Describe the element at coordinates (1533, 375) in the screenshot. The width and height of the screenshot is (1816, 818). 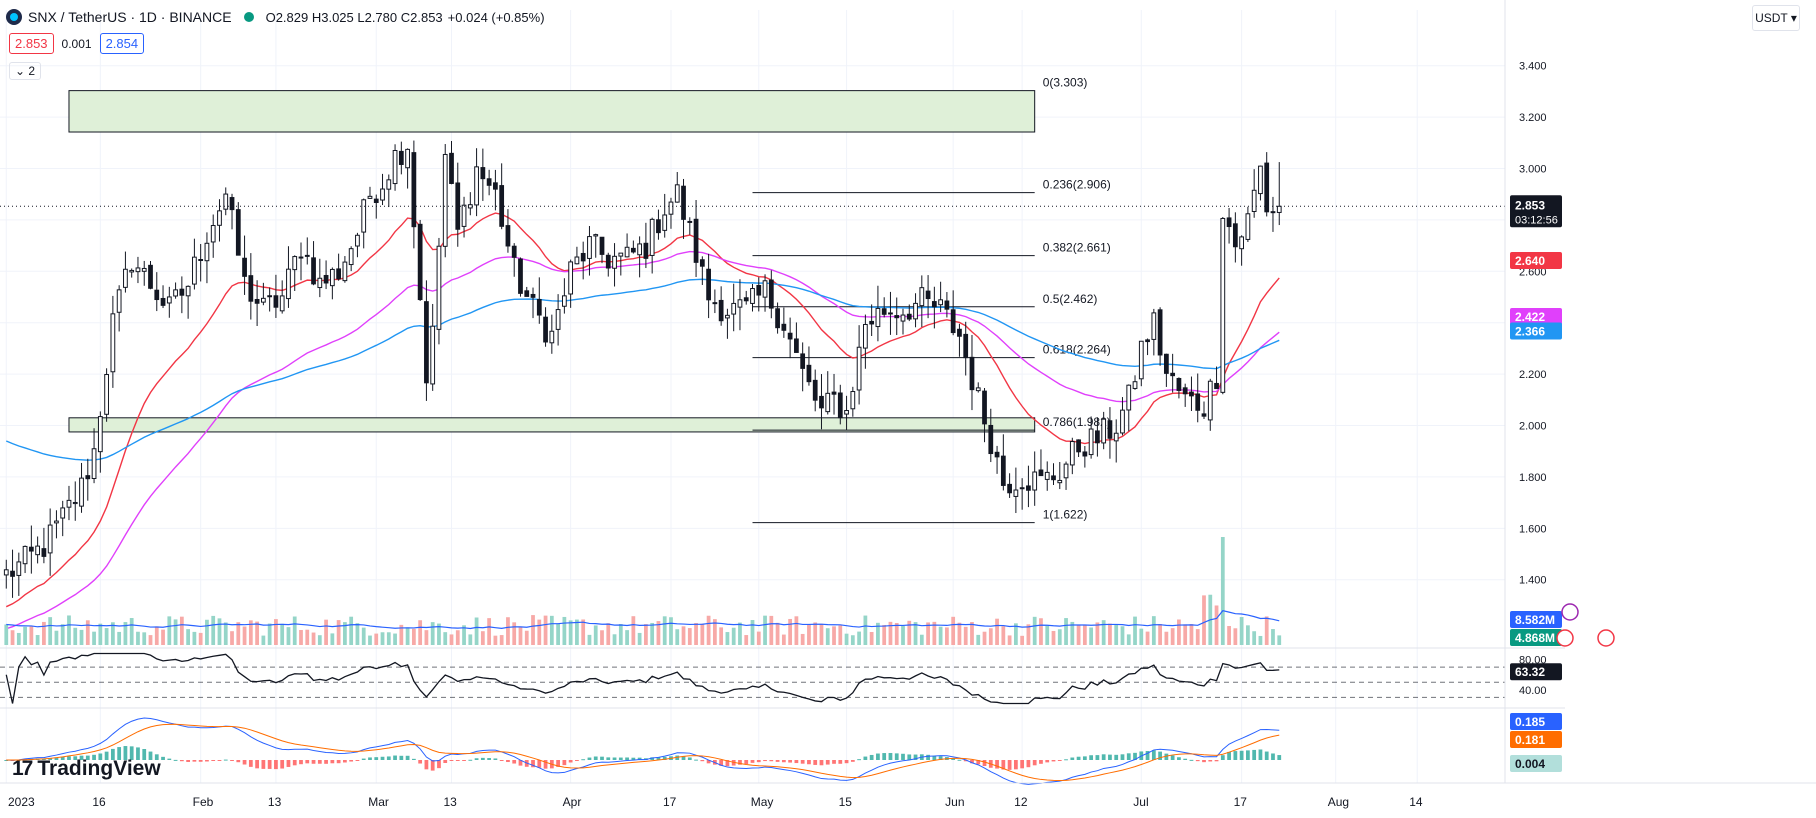
I see `price-axis-label: 2.200` at that location.